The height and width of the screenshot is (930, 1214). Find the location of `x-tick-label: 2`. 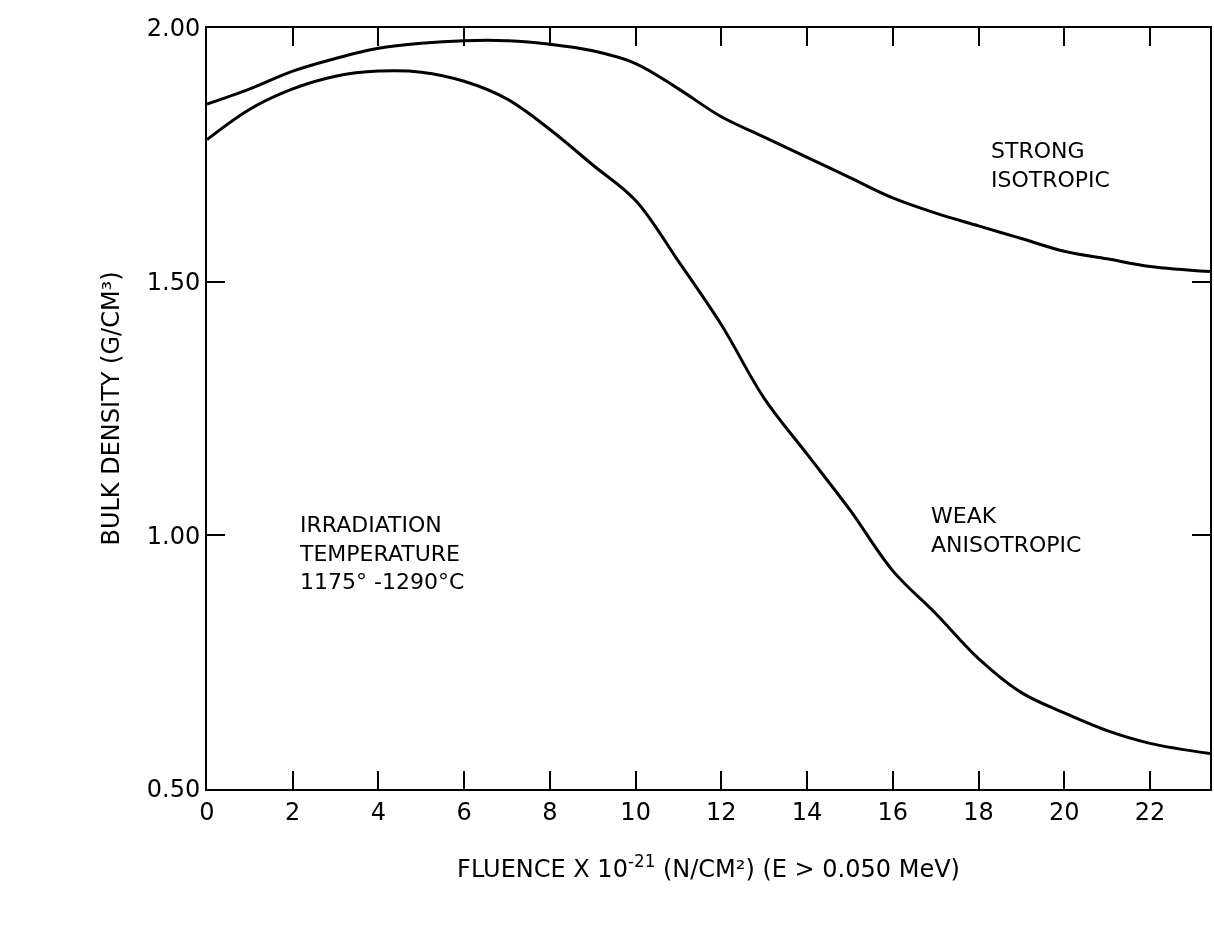

x-tick-label: 2 is located at coordinates (293, 811).